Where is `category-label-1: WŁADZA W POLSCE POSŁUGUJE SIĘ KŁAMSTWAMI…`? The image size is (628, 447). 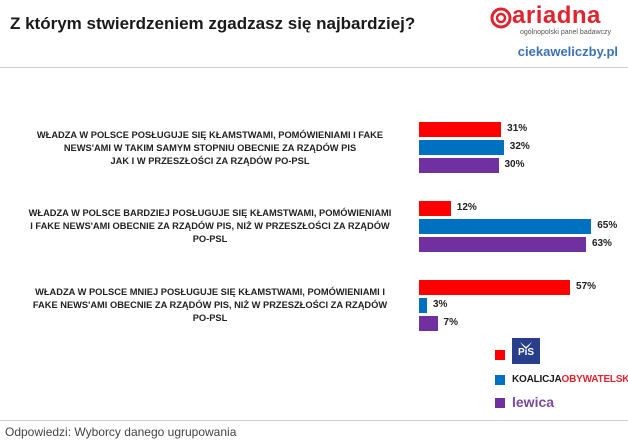
category-label-1: WŁADZA W POLSCE POSŁUGUJE SIĘ KŁAMSTWAMI… is located at coordinates (210, 148).